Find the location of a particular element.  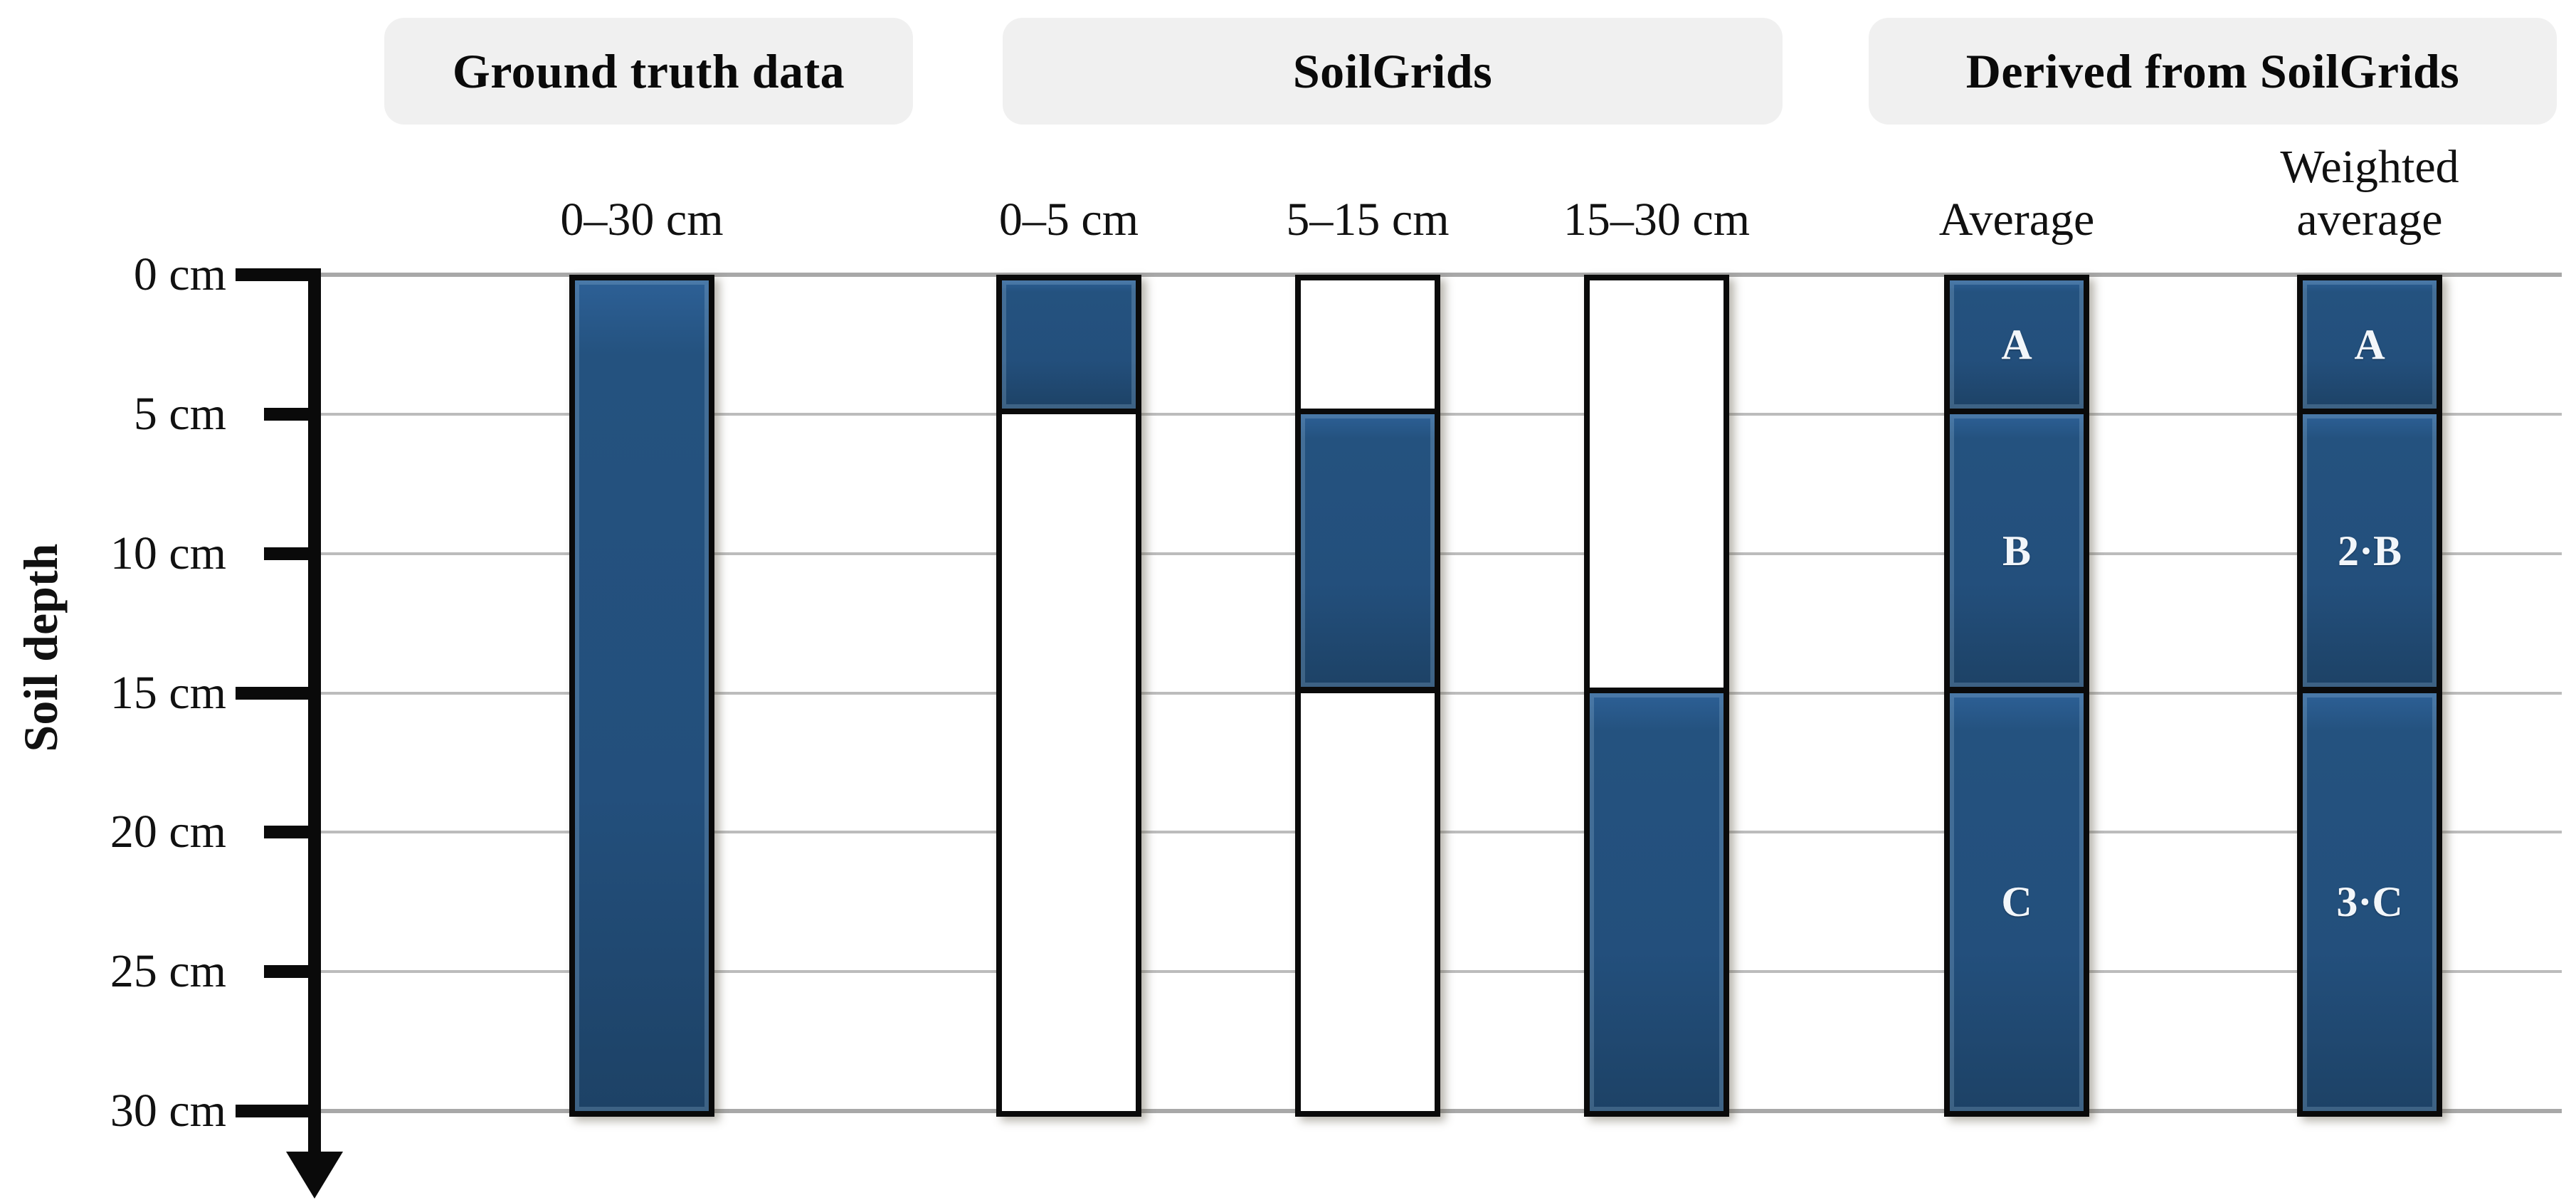

column-label-line: 5–15 cm is located at coordinates (1368, 220).